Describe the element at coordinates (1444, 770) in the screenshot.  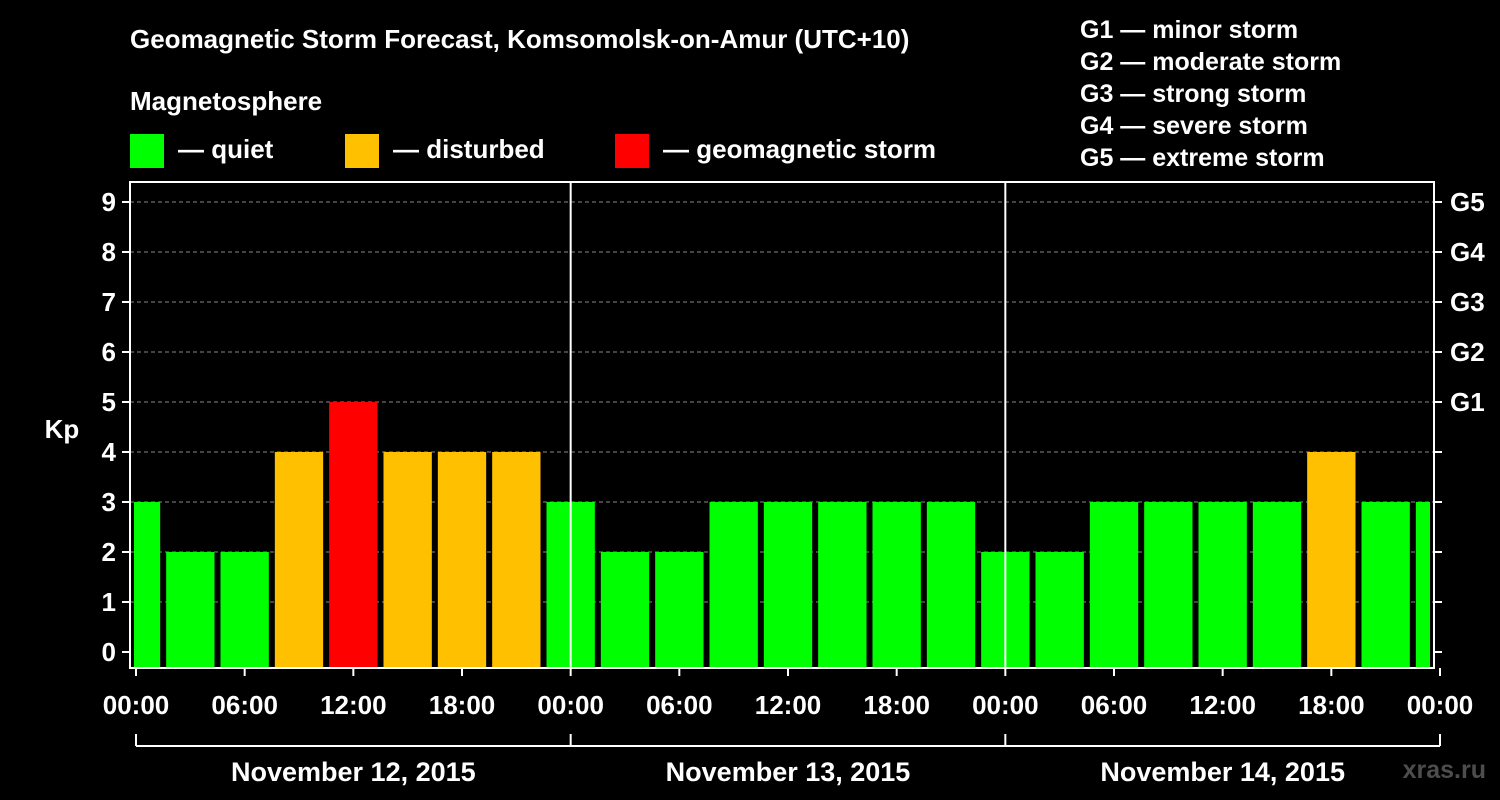
I see `watermark: xras.ru` at that location.